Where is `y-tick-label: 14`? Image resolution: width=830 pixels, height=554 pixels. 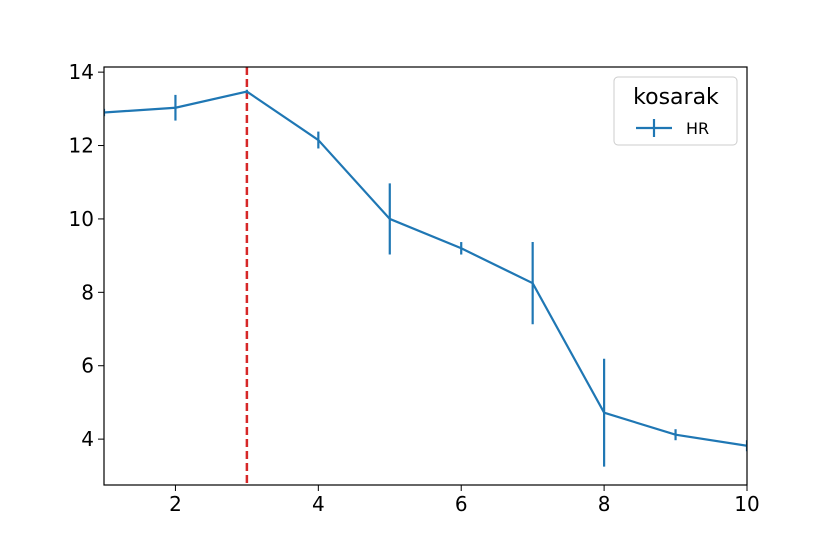
y-tick-label: 14 is located at coordinates (81, 72).